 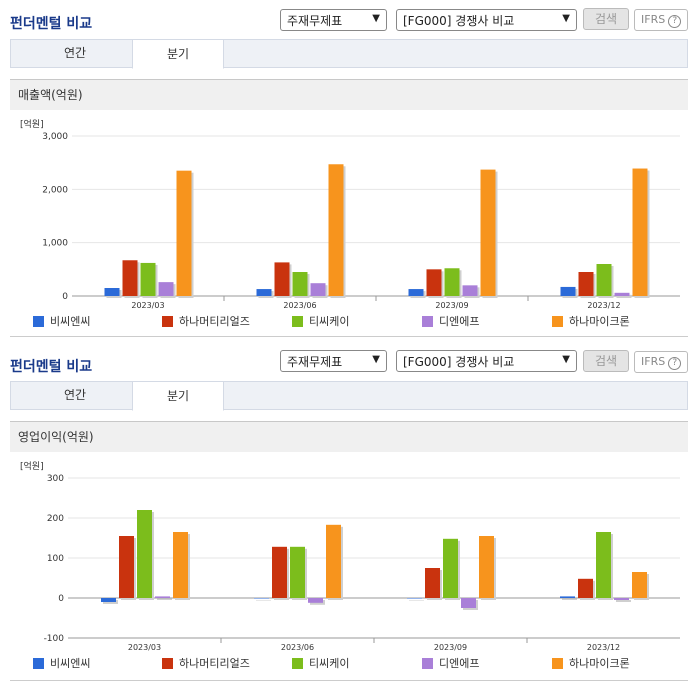 I want to click on page-title: 펀더멘털 비교, so click(x=51, y=367).